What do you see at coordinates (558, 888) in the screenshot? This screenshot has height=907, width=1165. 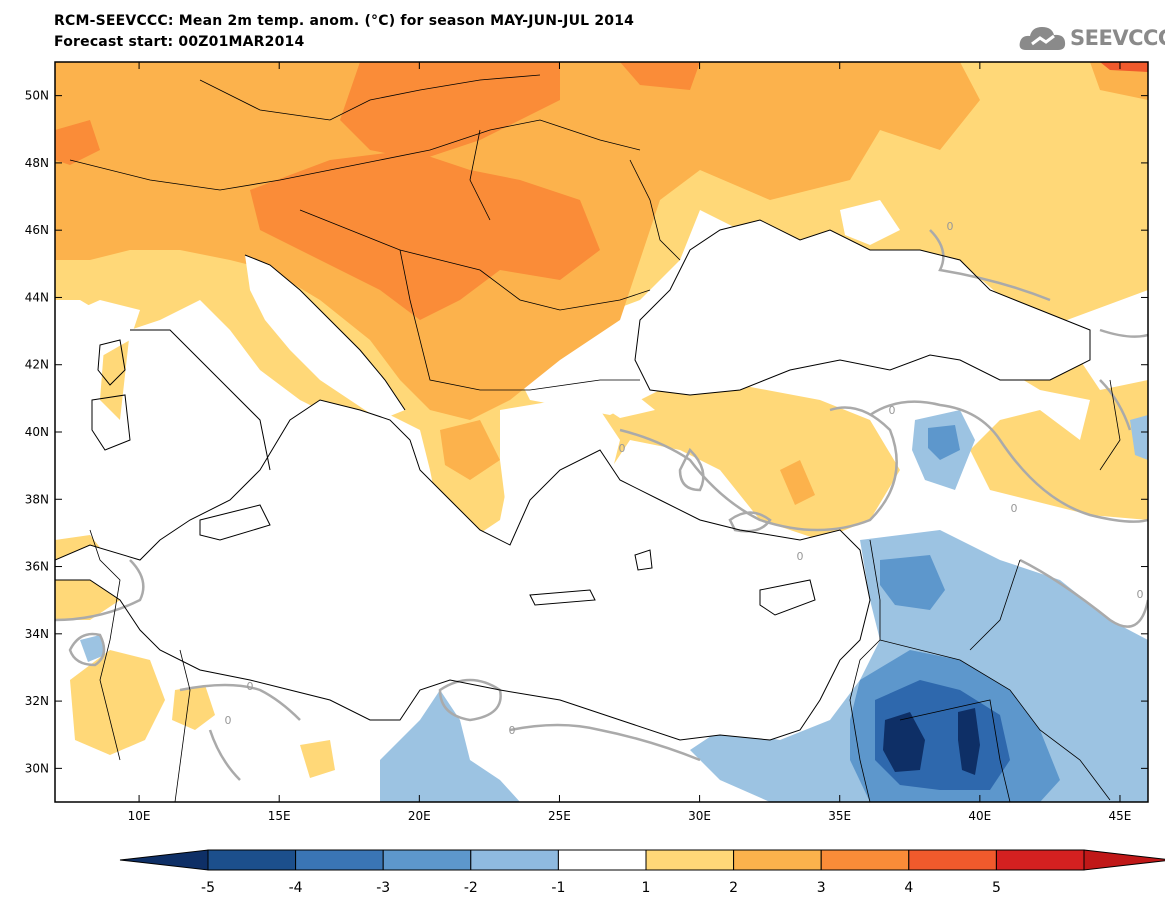 I see `colorbar-label: -1` at bounding box center [558, 888].